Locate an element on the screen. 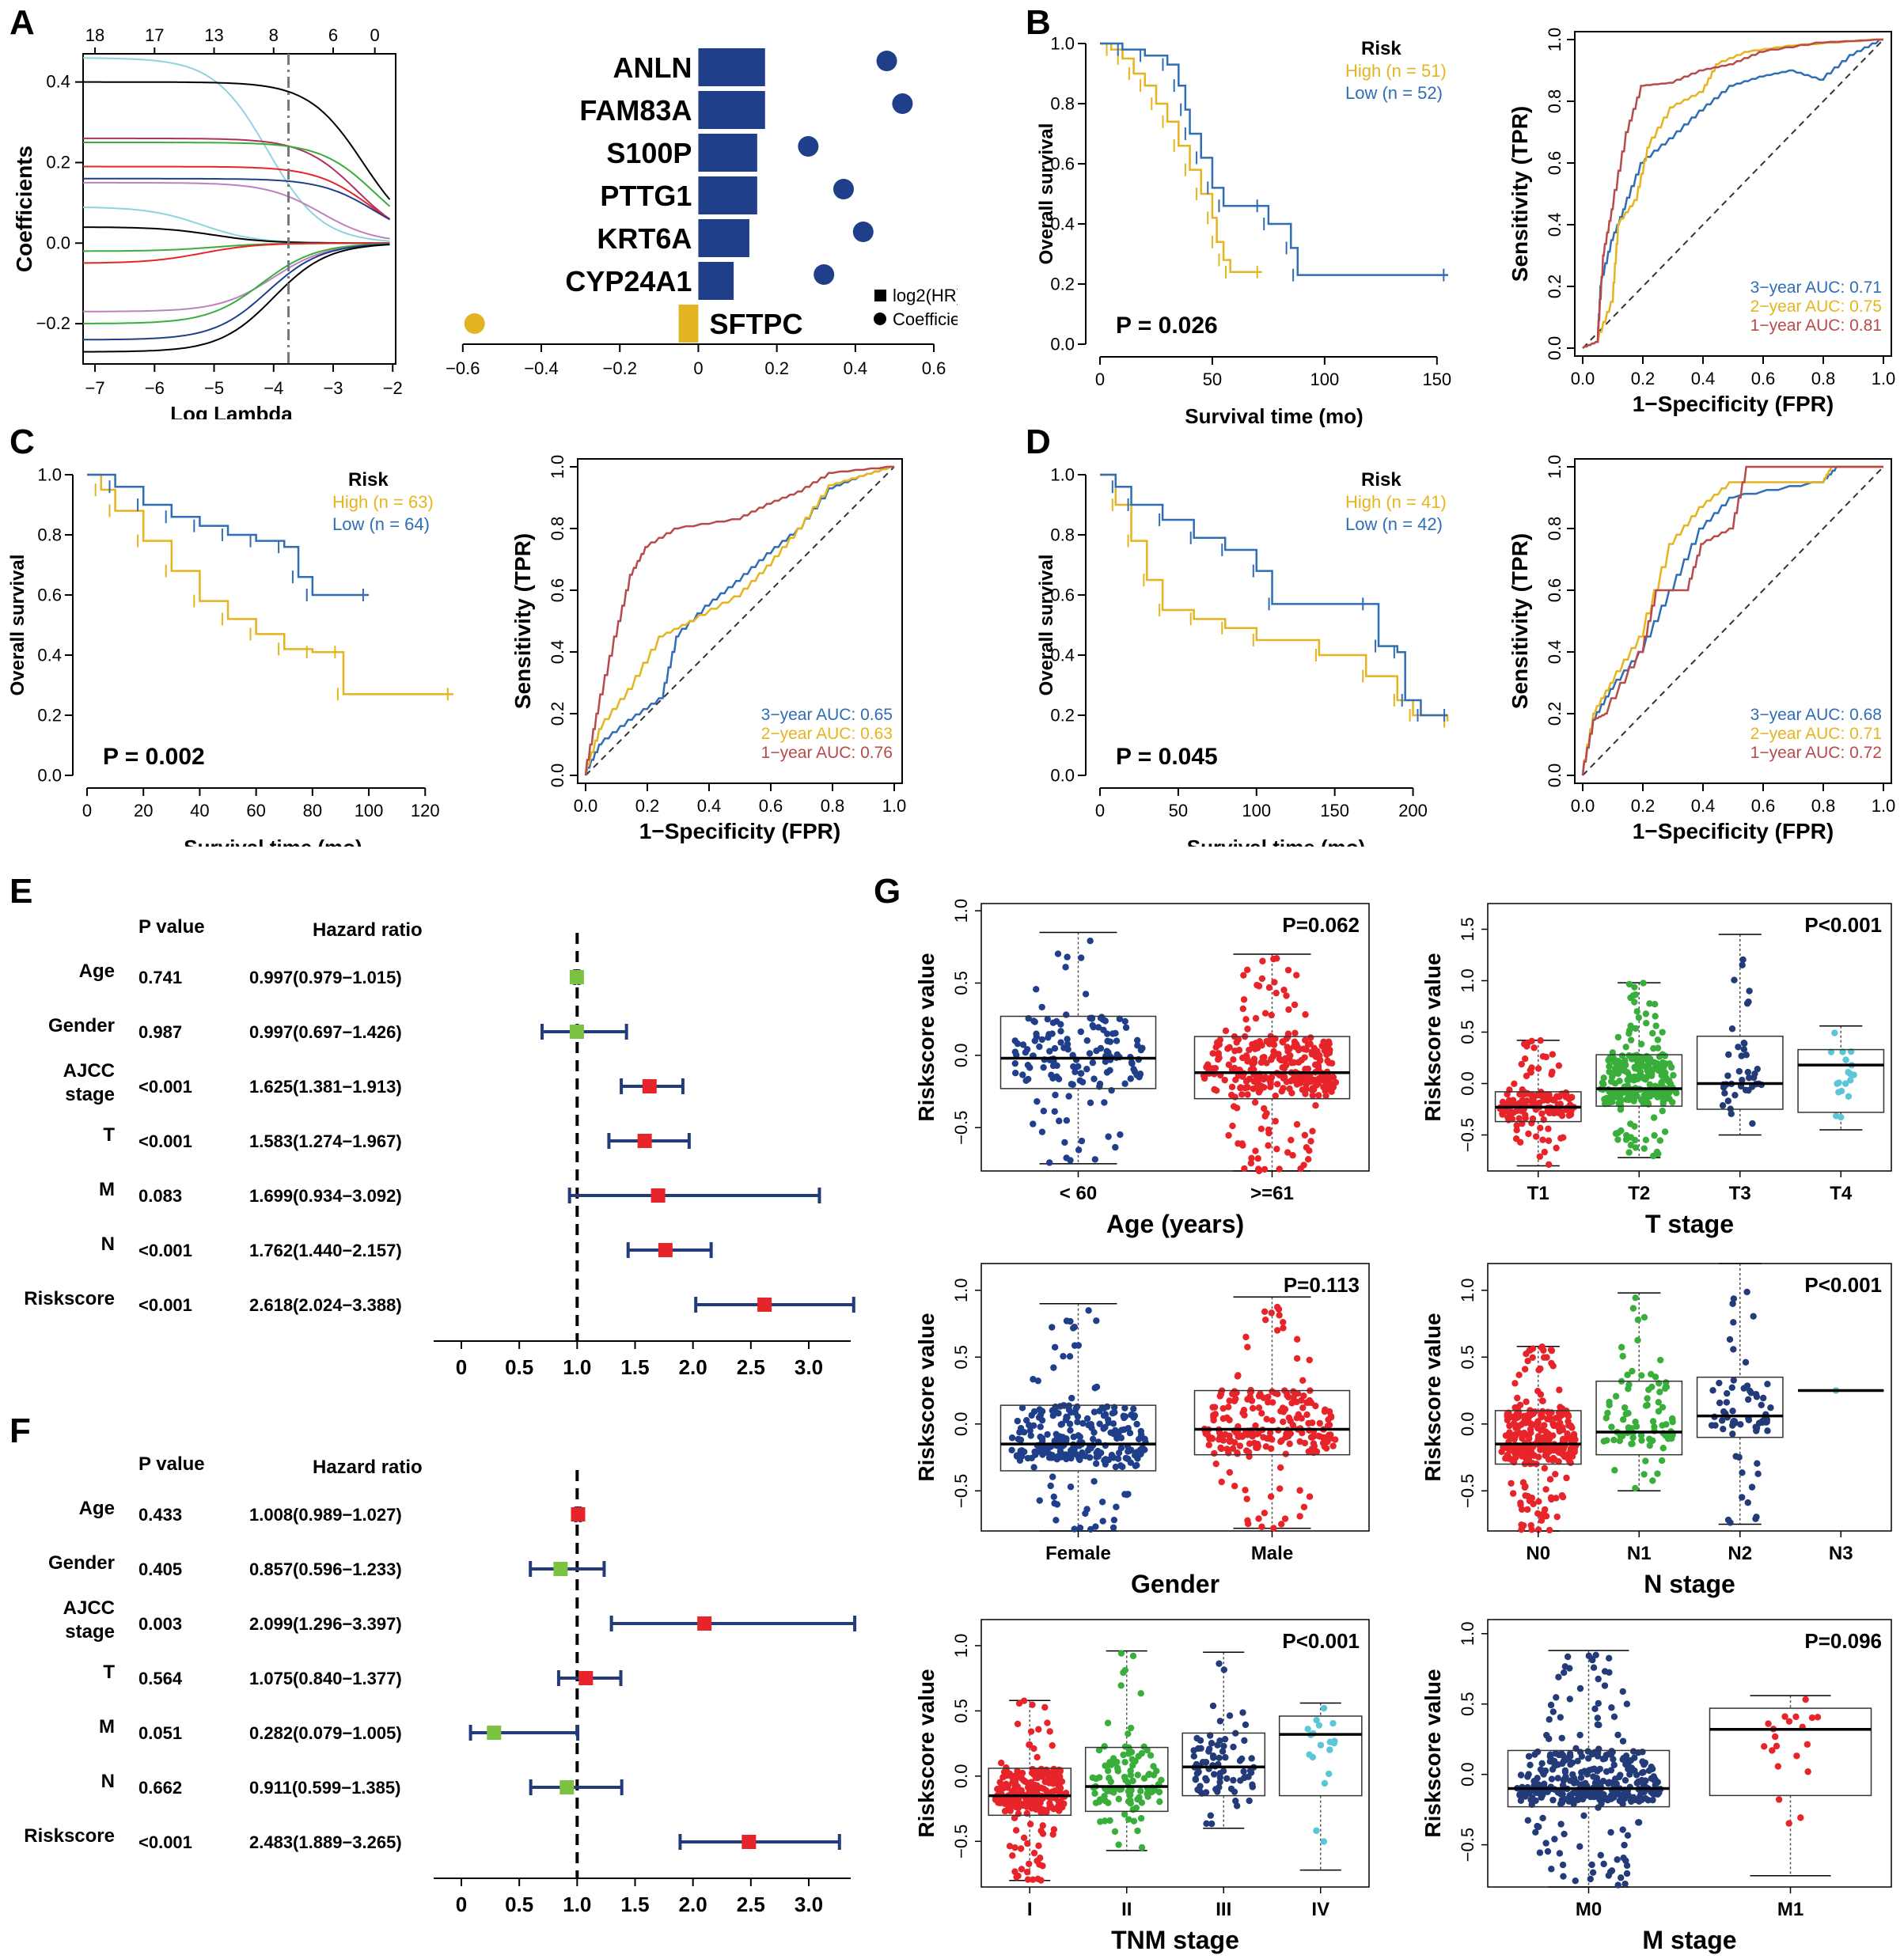  x-tick-label: −6 is located at coordinates (155, 388).